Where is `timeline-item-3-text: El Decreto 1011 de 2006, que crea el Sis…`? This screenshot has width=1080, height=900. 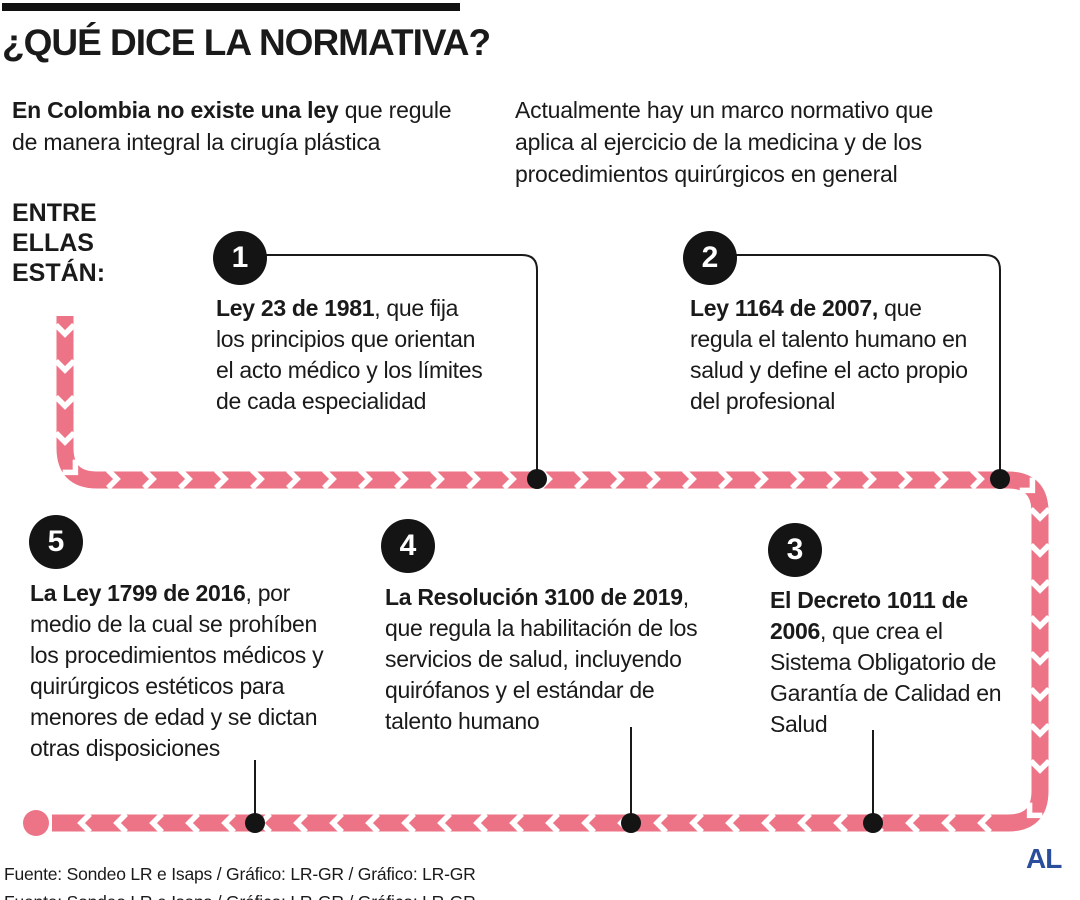 timeline-item-3-text: El Decreto 1011 de 2006, que crea el Sis… is located at coordinates (900, 662).